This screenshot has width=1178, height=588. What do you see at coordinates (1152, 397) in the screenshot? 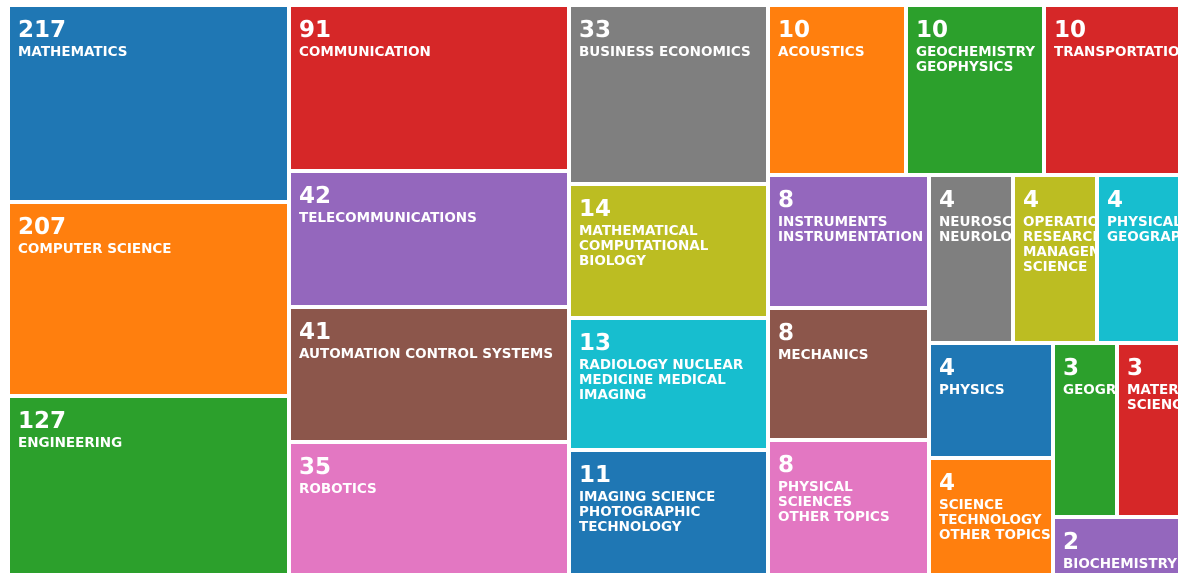
I see `tile-label: MATERIALS SCIENCE` at bounding box center [1152, 397].